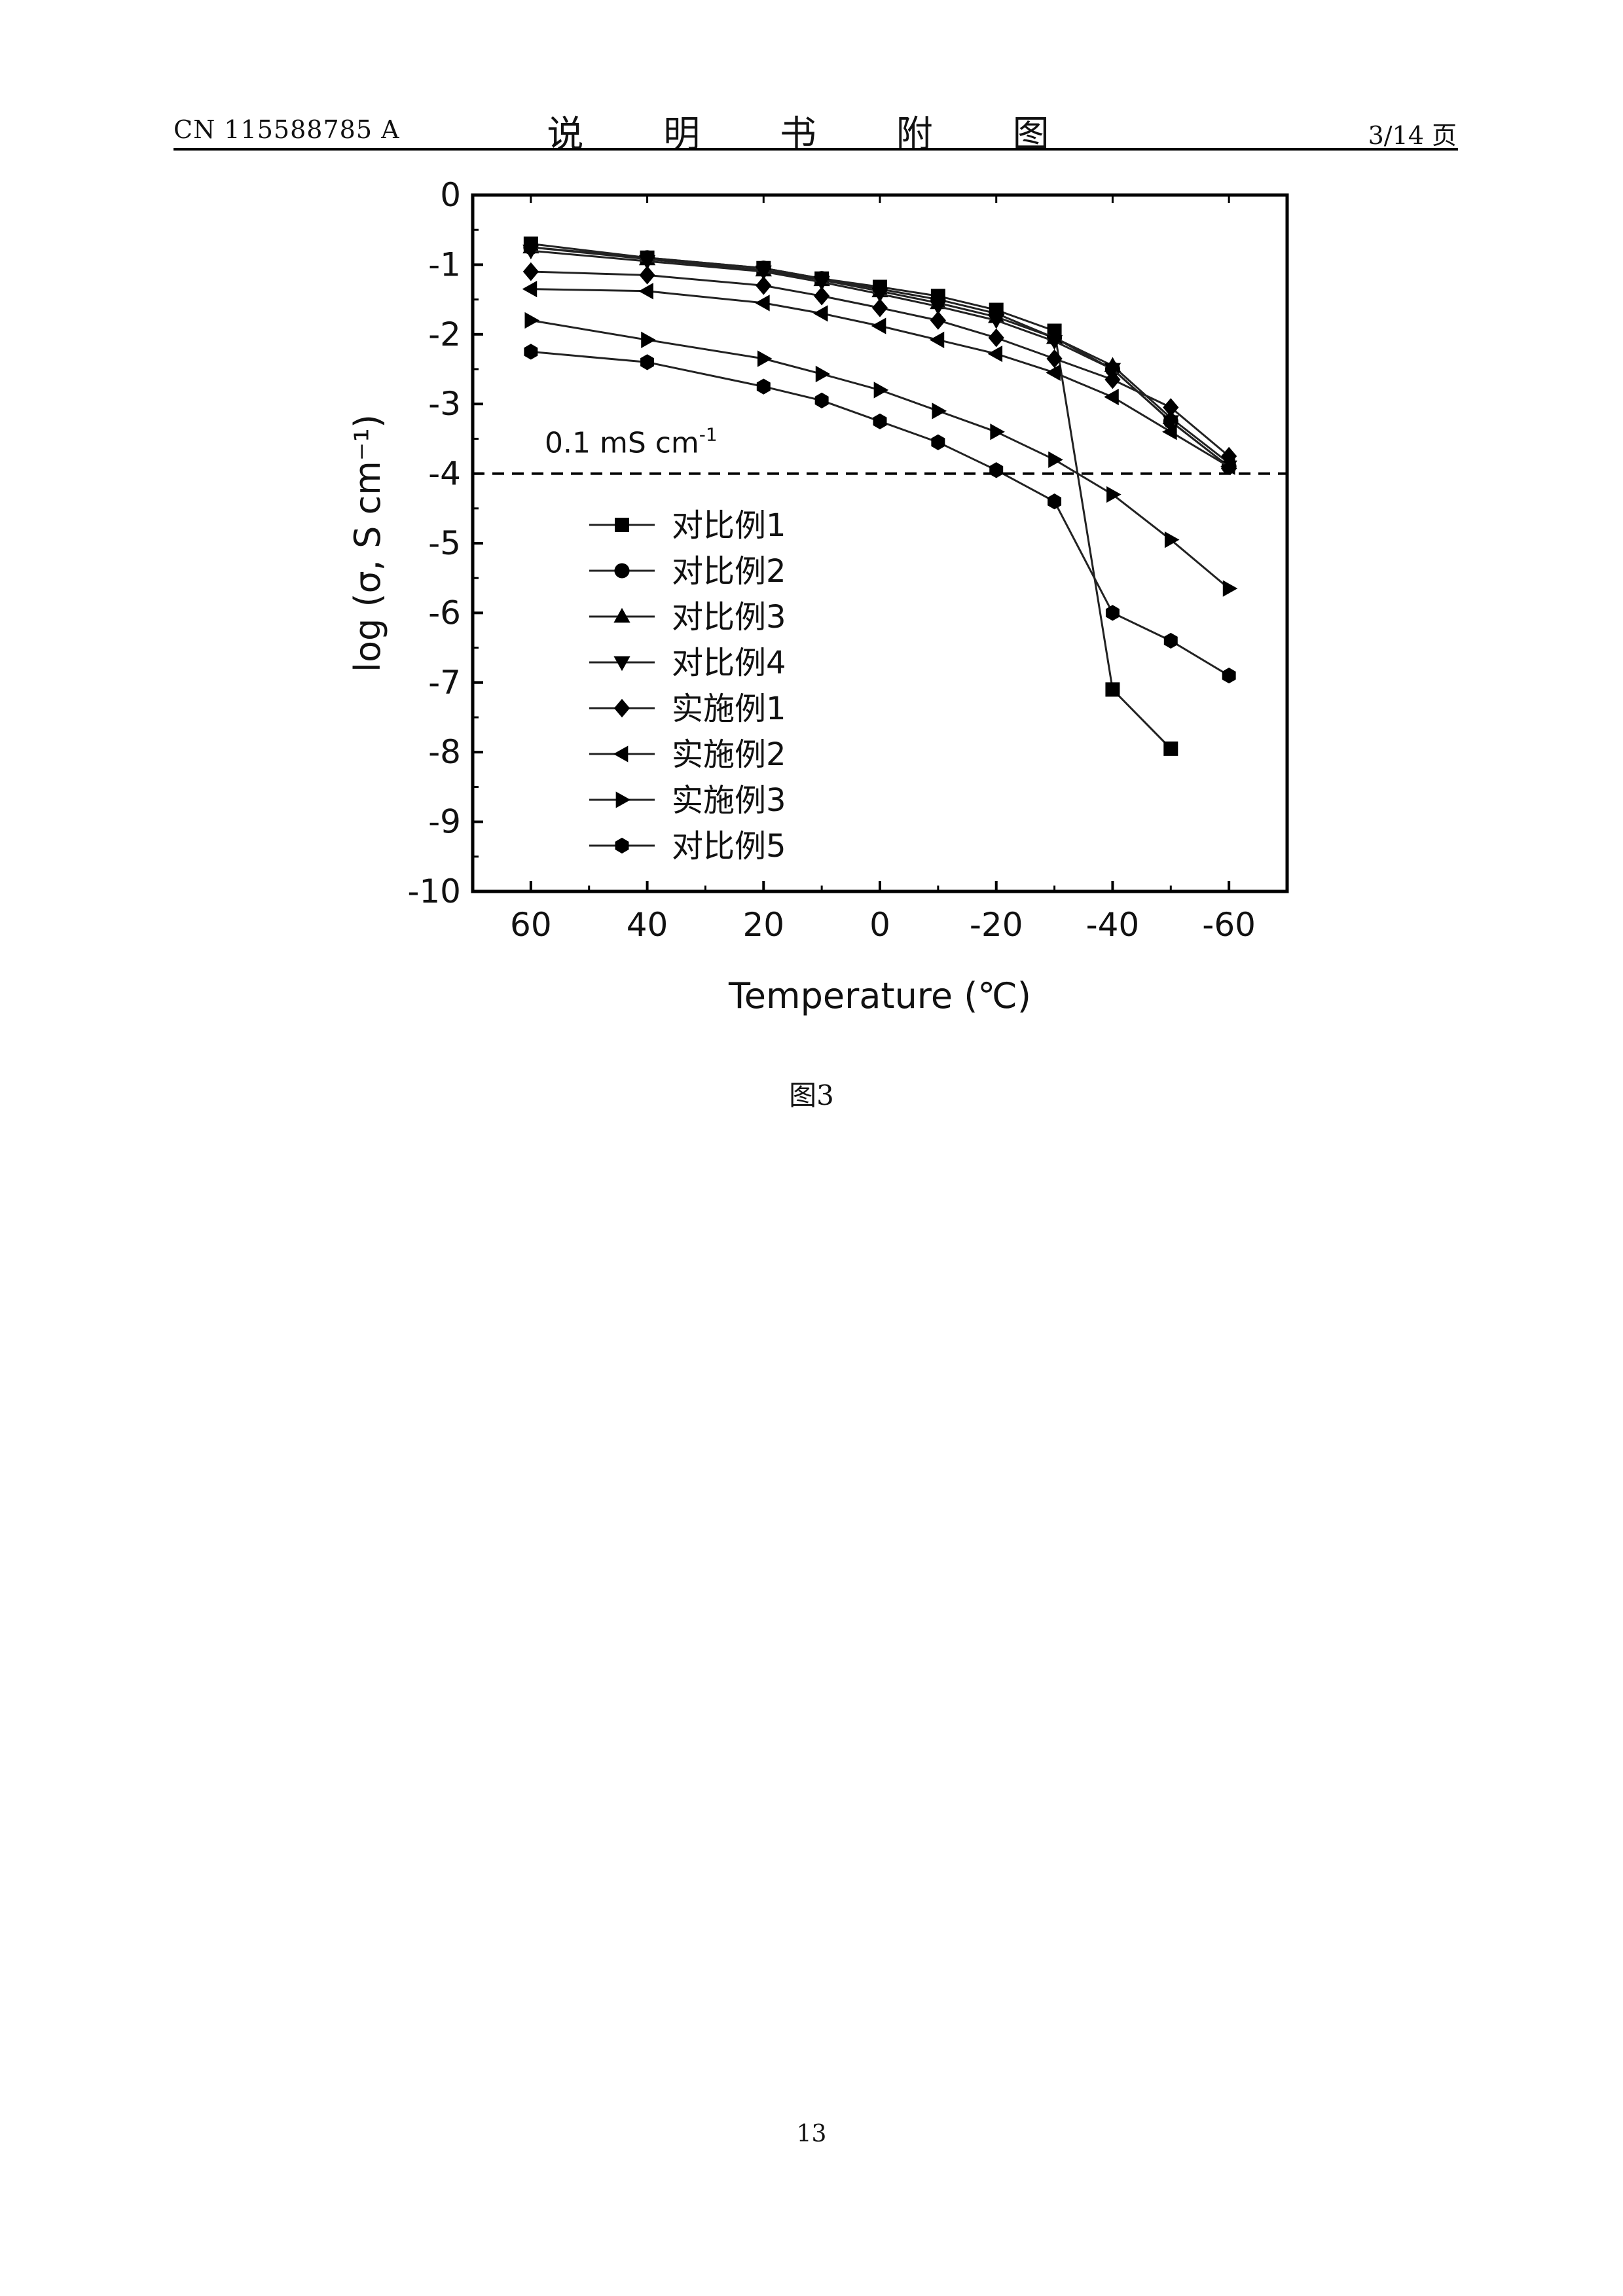  I want to click on y-tick-label: 0, so click(450, 195).